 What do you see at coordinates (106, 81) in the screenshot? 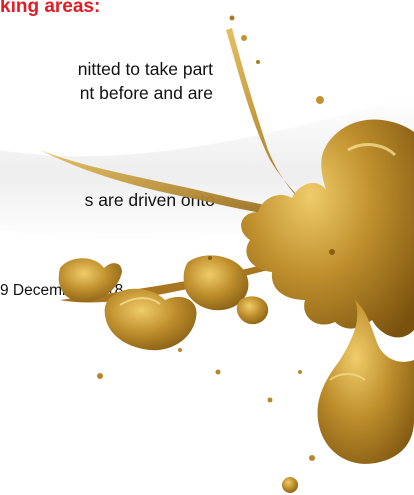
I see `paragraph-1: nitted to take part nt before and are` at bounding box center [106, 81].